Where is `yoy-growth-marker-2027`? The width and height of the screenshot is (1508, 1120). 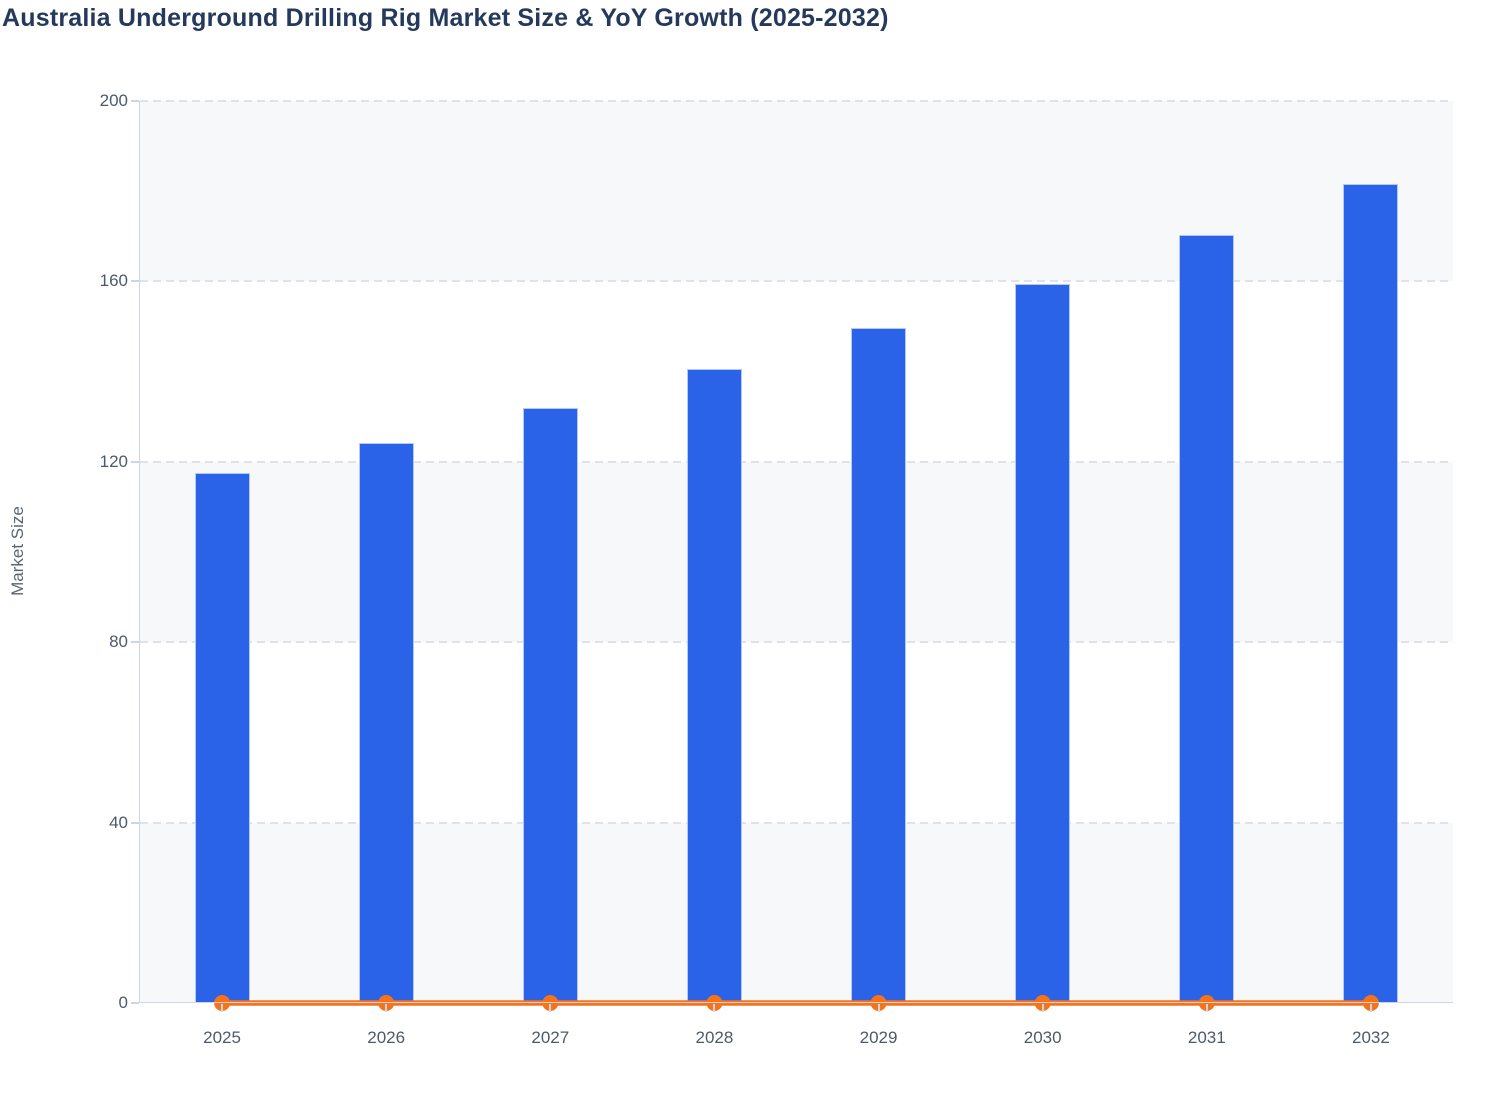
yoy-growth-marker-2027 is located at coordinates (550, 1003).